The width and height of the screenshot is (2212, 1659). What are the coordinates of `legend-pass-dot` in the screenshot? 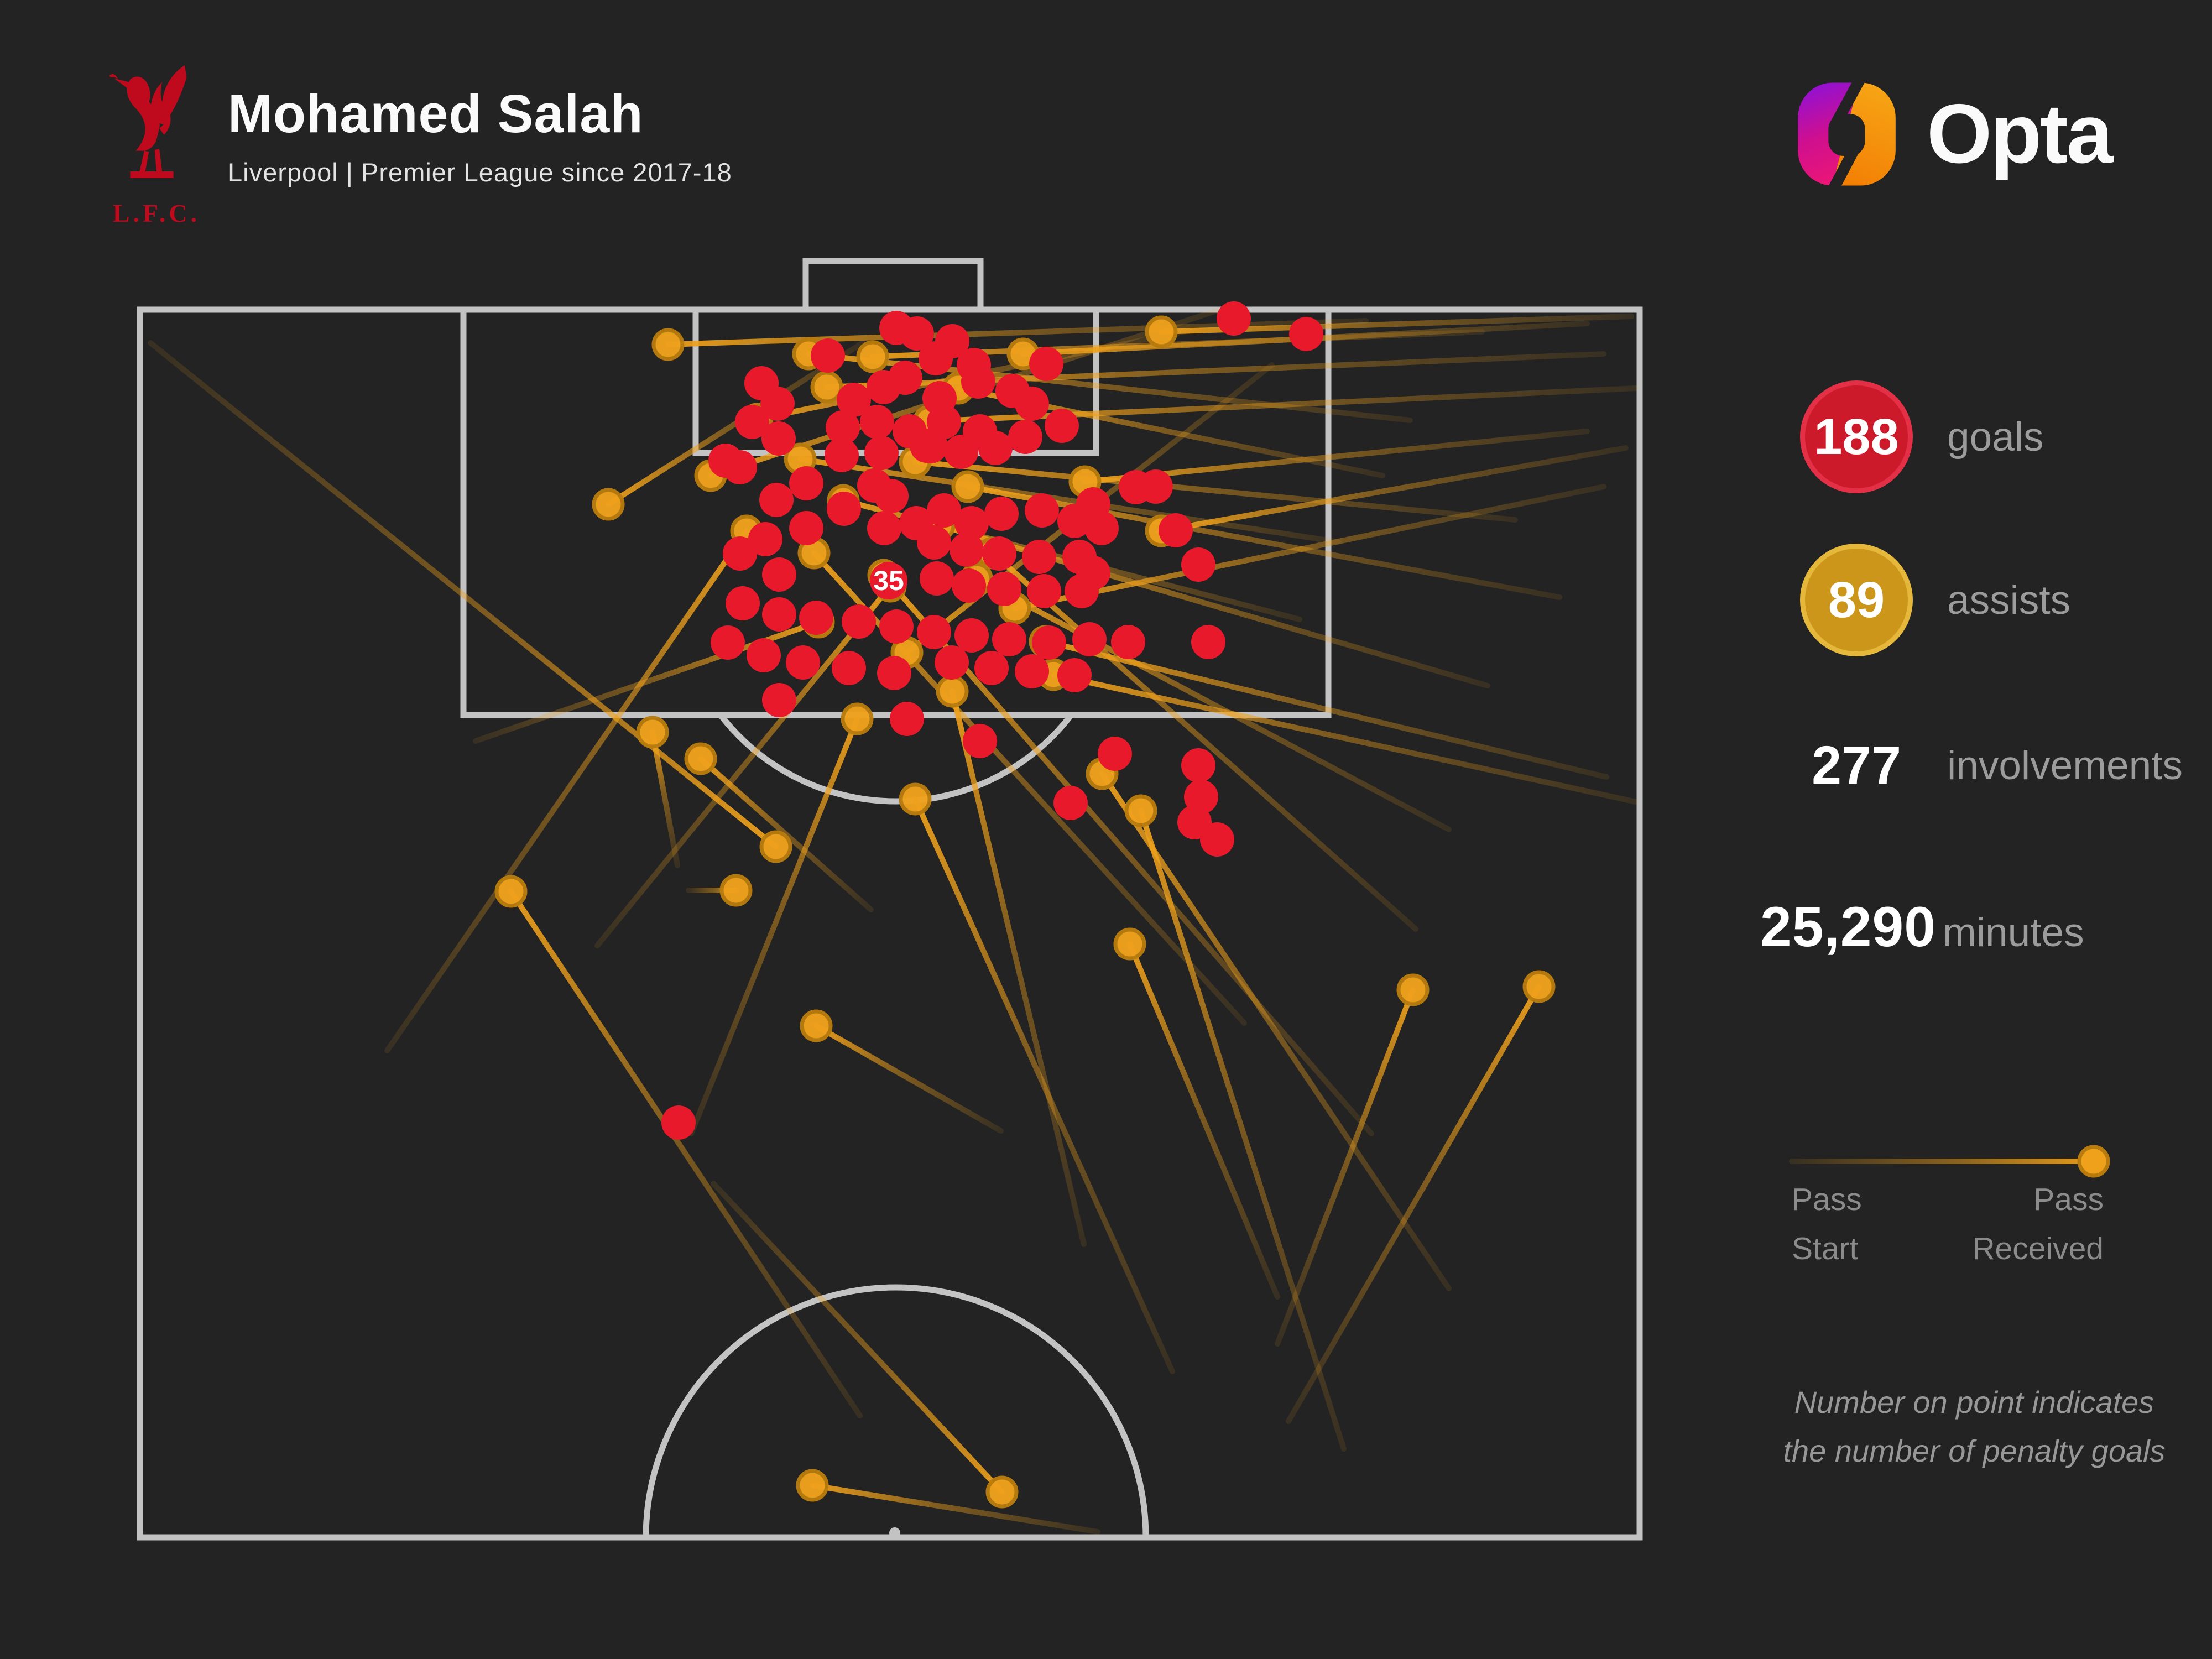 It's located at (2093, 1162).